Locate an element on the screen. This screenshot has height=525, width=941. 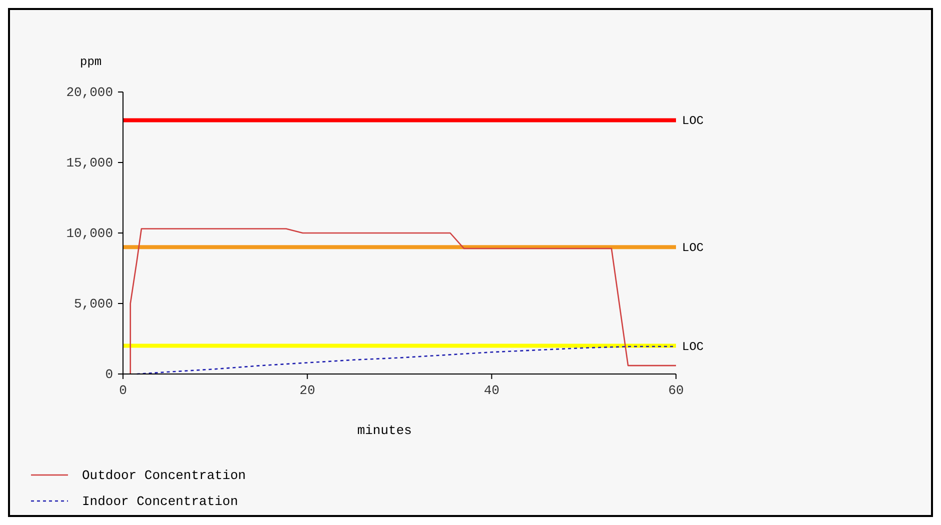
x-tick-label: 40 is located at coordinates (492, 390).